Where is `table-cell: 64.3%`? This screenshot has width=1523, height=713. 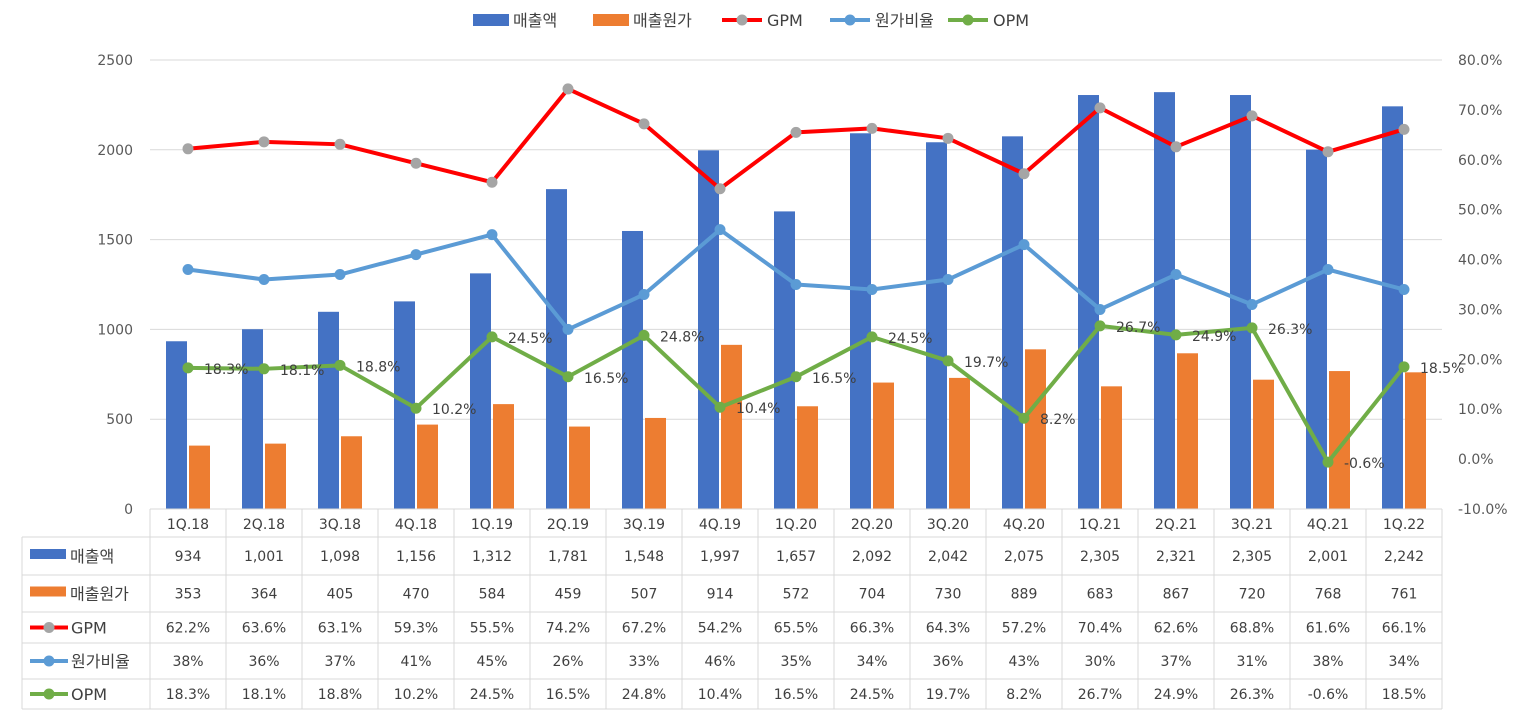
table-cell: 64.3% is located at coordinates (948, 629).